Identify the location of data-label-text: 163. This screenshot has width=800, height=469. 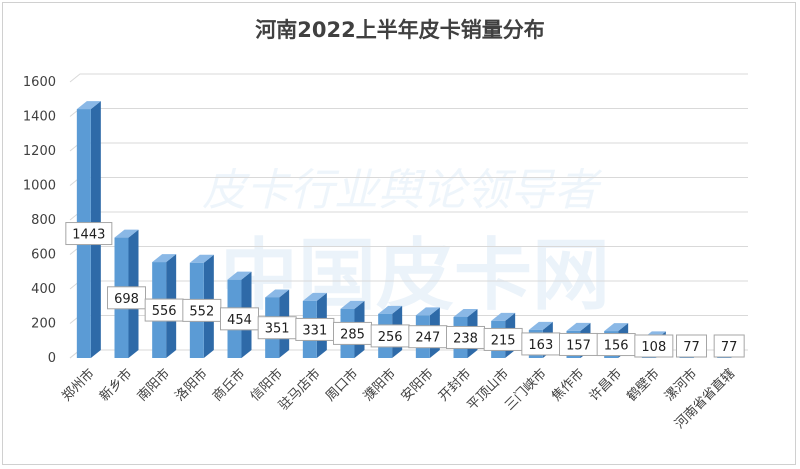
(540, 345).